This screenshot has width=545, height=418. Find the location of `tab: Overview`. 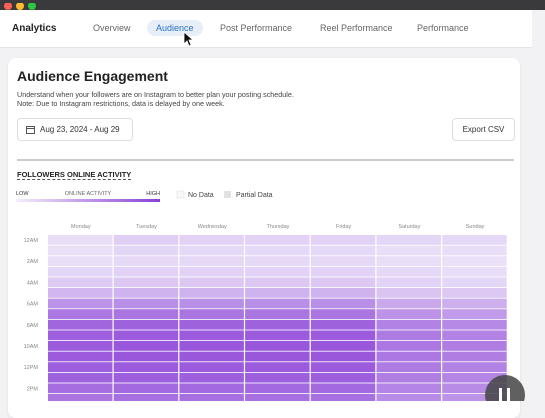

tab: Overview is located at coordinates (112, 28).